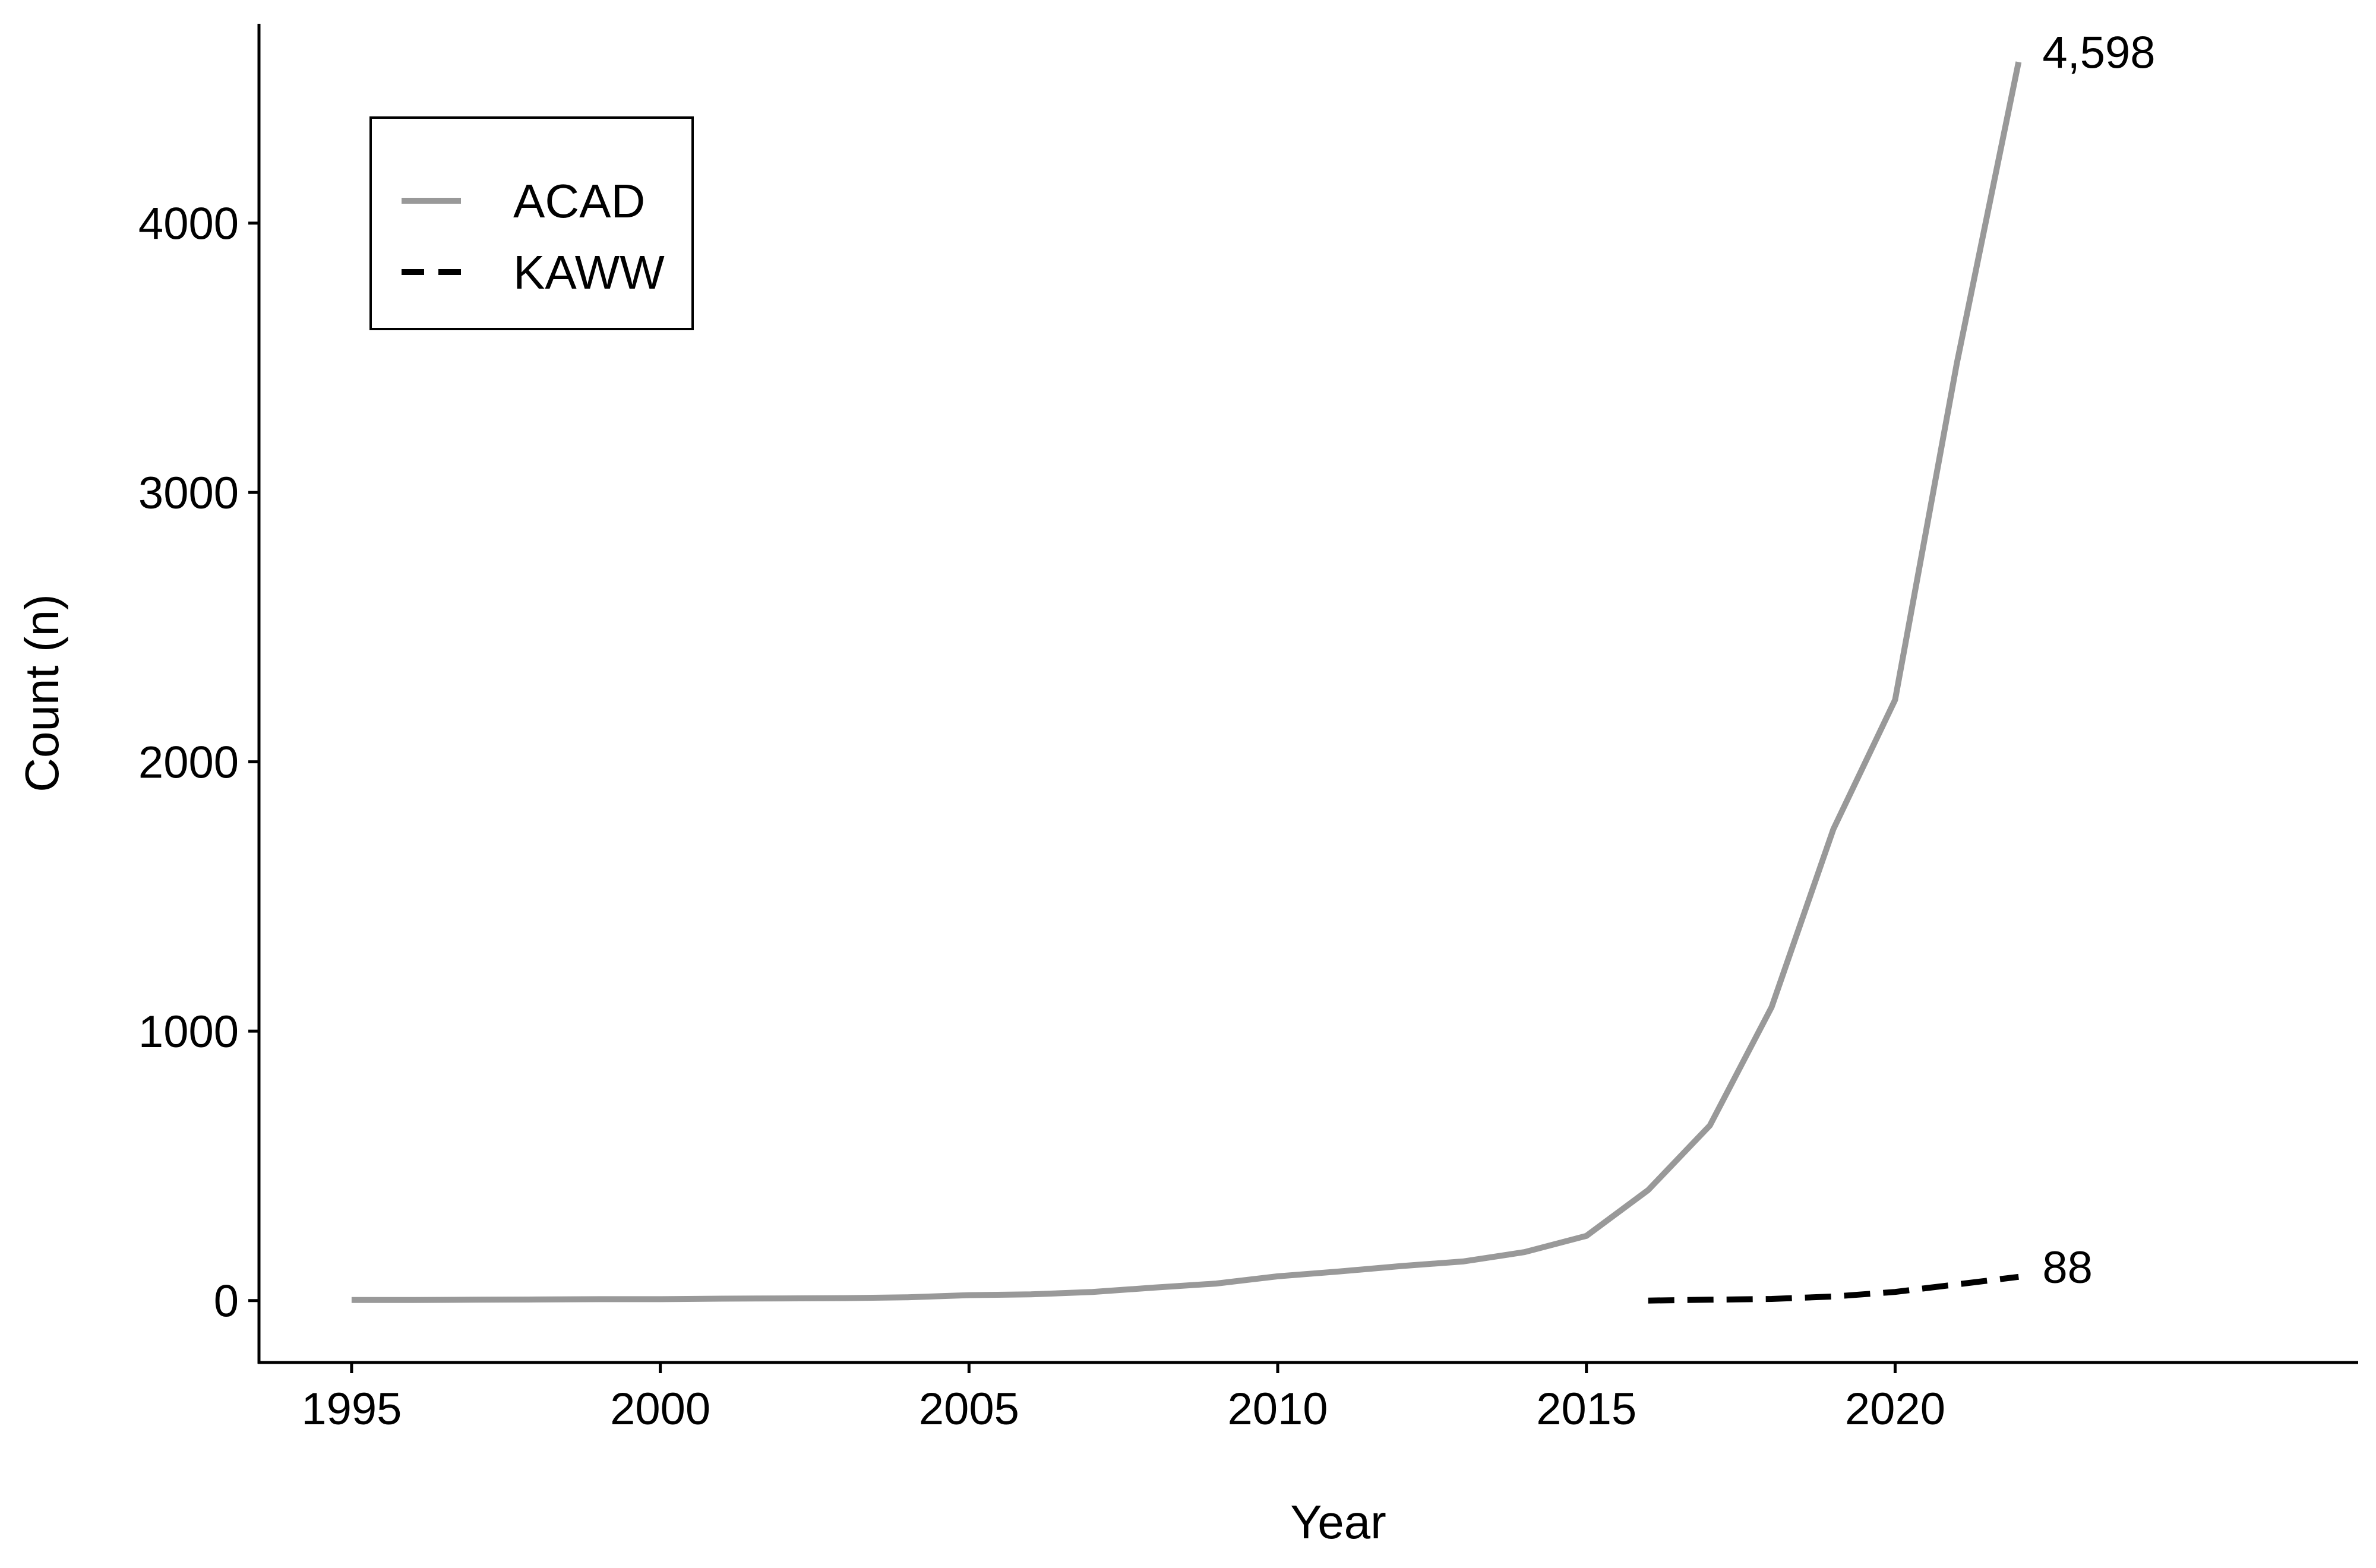  I want to click on y-tick-label: 4000, so click(188, 224).